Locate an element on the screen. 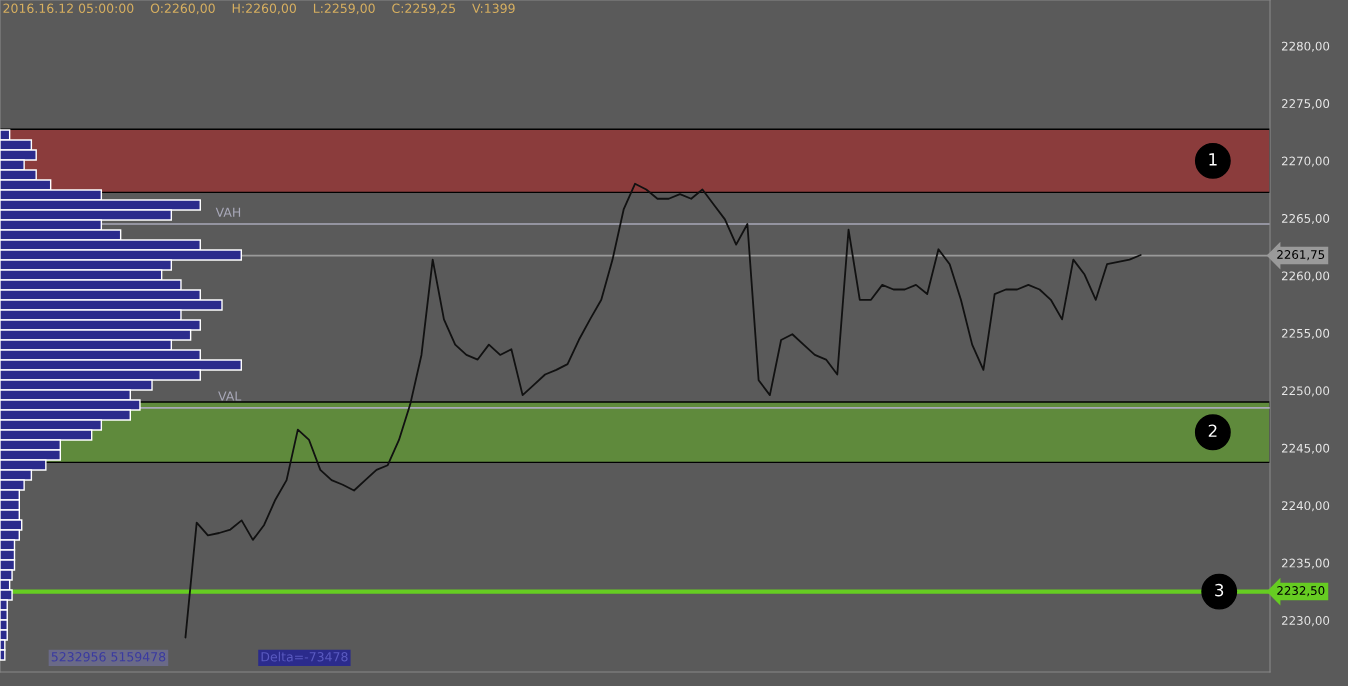 The height and width of the screenshot is (686, 1348). y-tick-label: 2280,00 is located at coordinates (1305, 46).